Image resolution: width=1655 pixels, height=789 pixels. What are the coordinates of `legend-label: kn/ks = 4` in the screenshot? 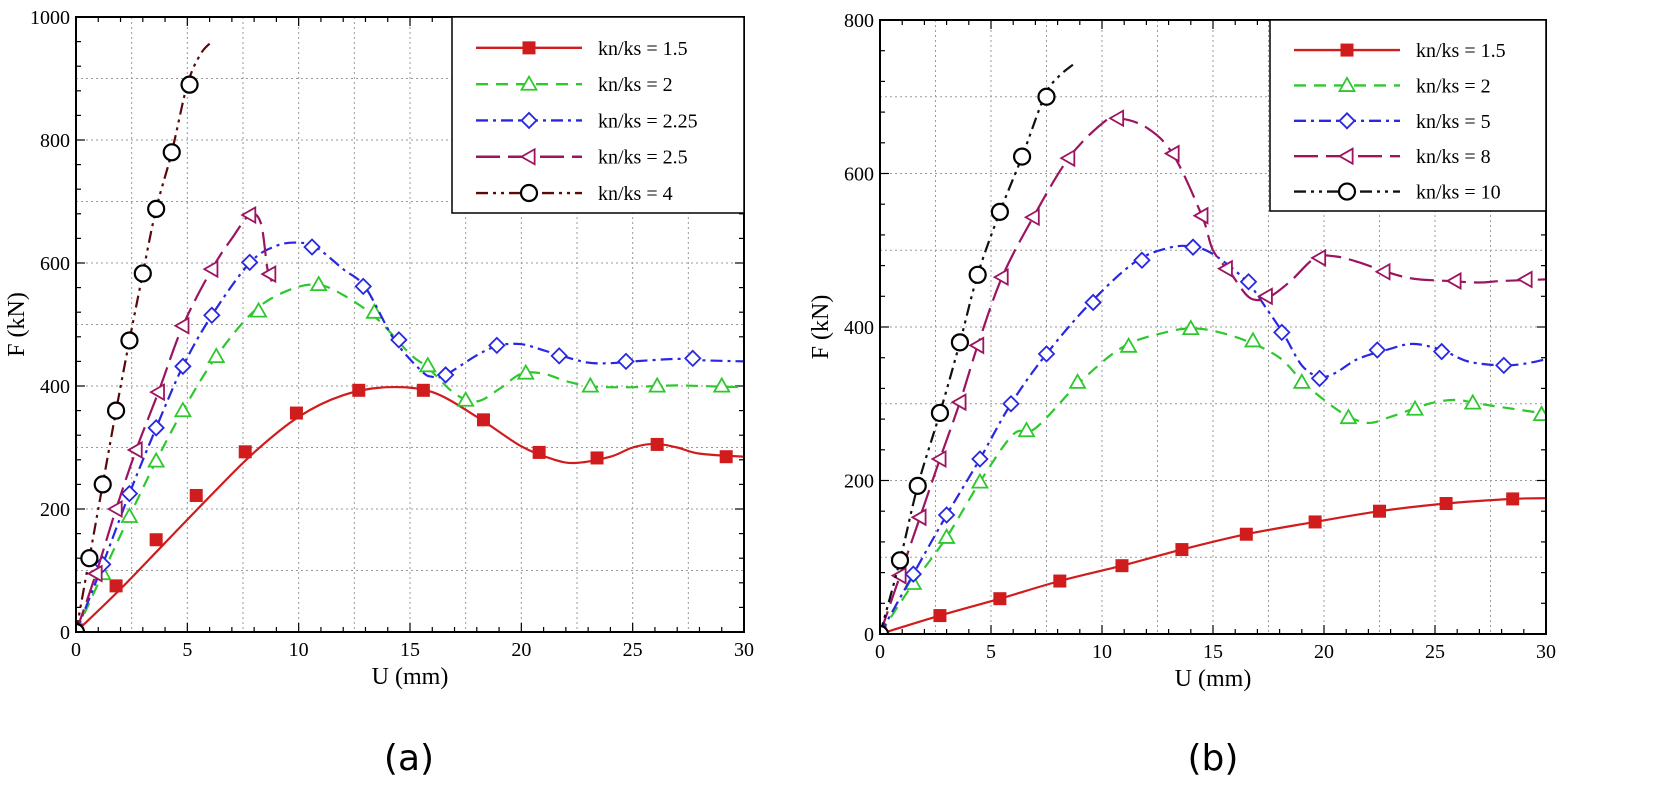 It's located at (635, 194).